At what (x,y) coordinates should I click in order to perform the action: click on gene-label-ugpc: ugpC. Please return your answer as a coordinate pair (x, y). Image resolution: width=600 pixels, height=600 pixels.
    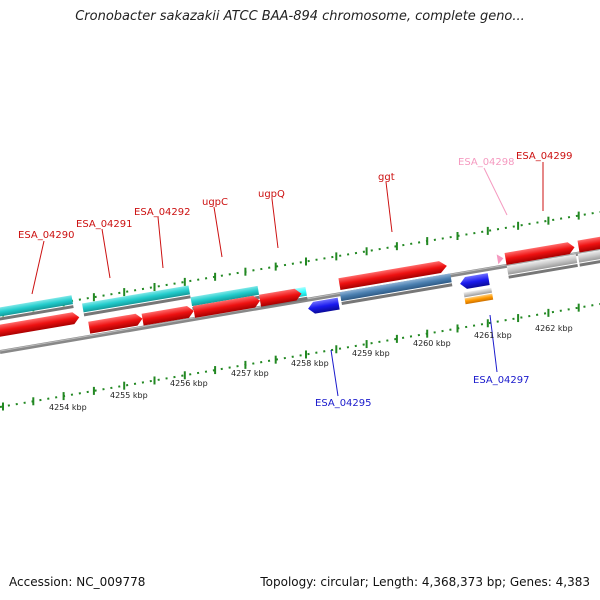
    Looking at the image, I should click on (215, 202).